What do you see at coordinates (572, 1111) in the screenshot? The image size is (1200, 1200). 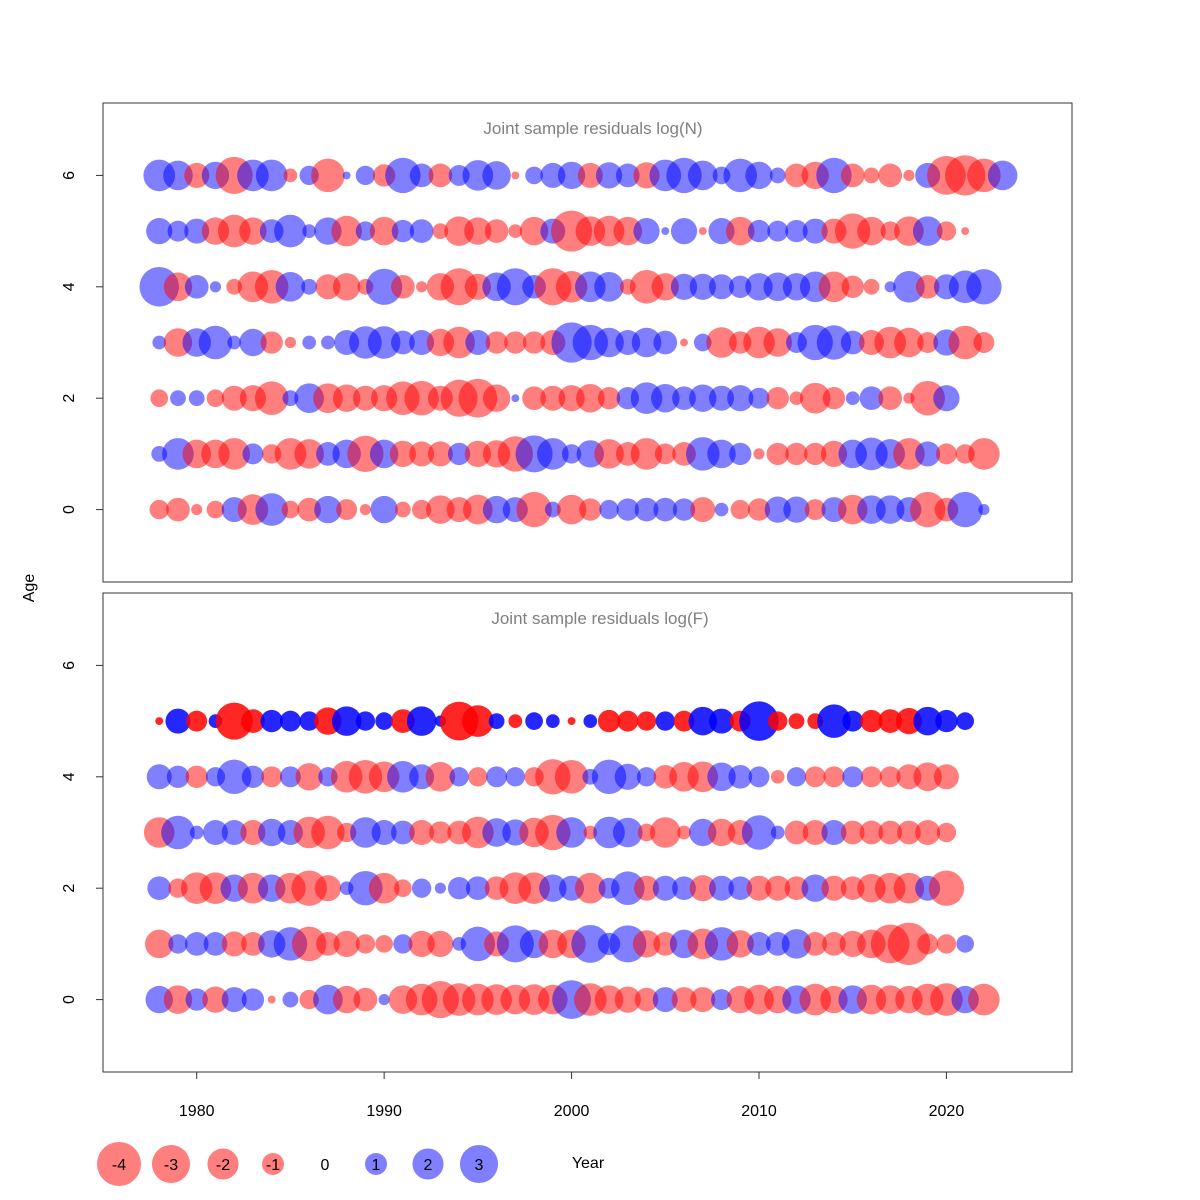 I see `x-tick-label: 2000` at bounding box center [572, 1111].